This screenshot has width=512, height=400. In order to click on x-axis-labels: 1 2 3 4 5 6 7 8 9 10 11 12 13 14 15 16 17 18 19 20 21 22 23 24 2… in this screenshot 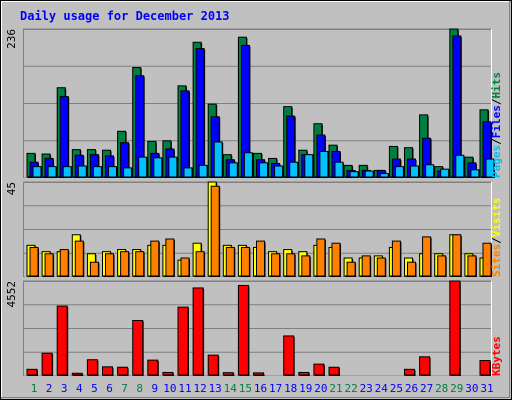, I will do `click(262, 388)`.